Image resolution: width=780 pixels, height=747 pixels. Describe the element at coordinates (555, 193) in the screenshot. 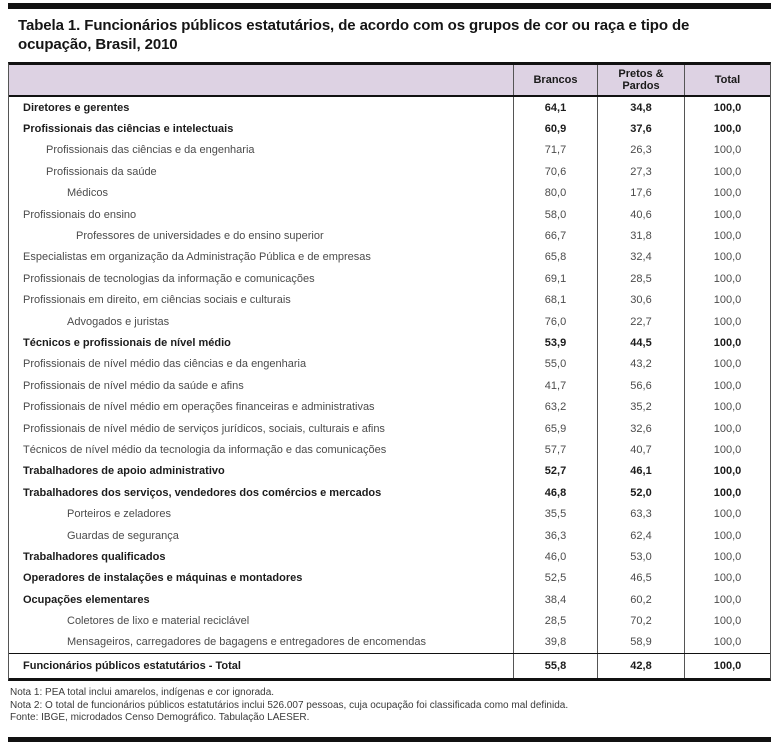

I see `value-cell: 80,0` at that location.